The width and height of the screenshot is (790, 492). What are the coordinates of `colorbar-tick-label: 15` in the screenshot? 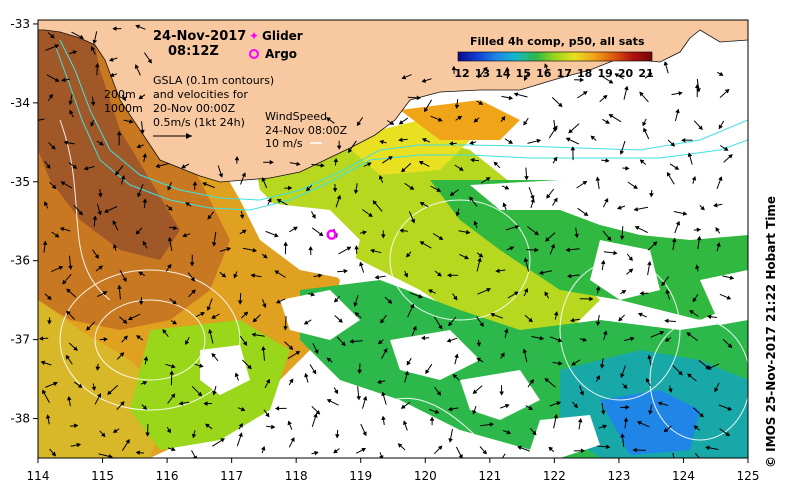 It's located at (523, 73).